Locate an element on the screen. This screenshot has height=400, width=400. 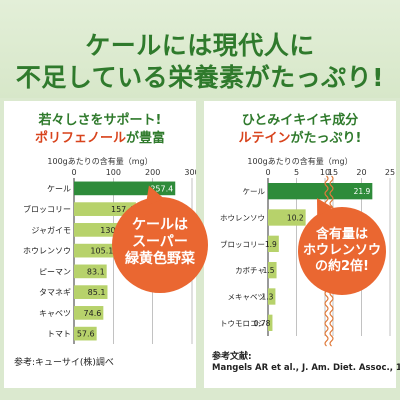
tick-label: 10 is located at coordinates (325, 172).